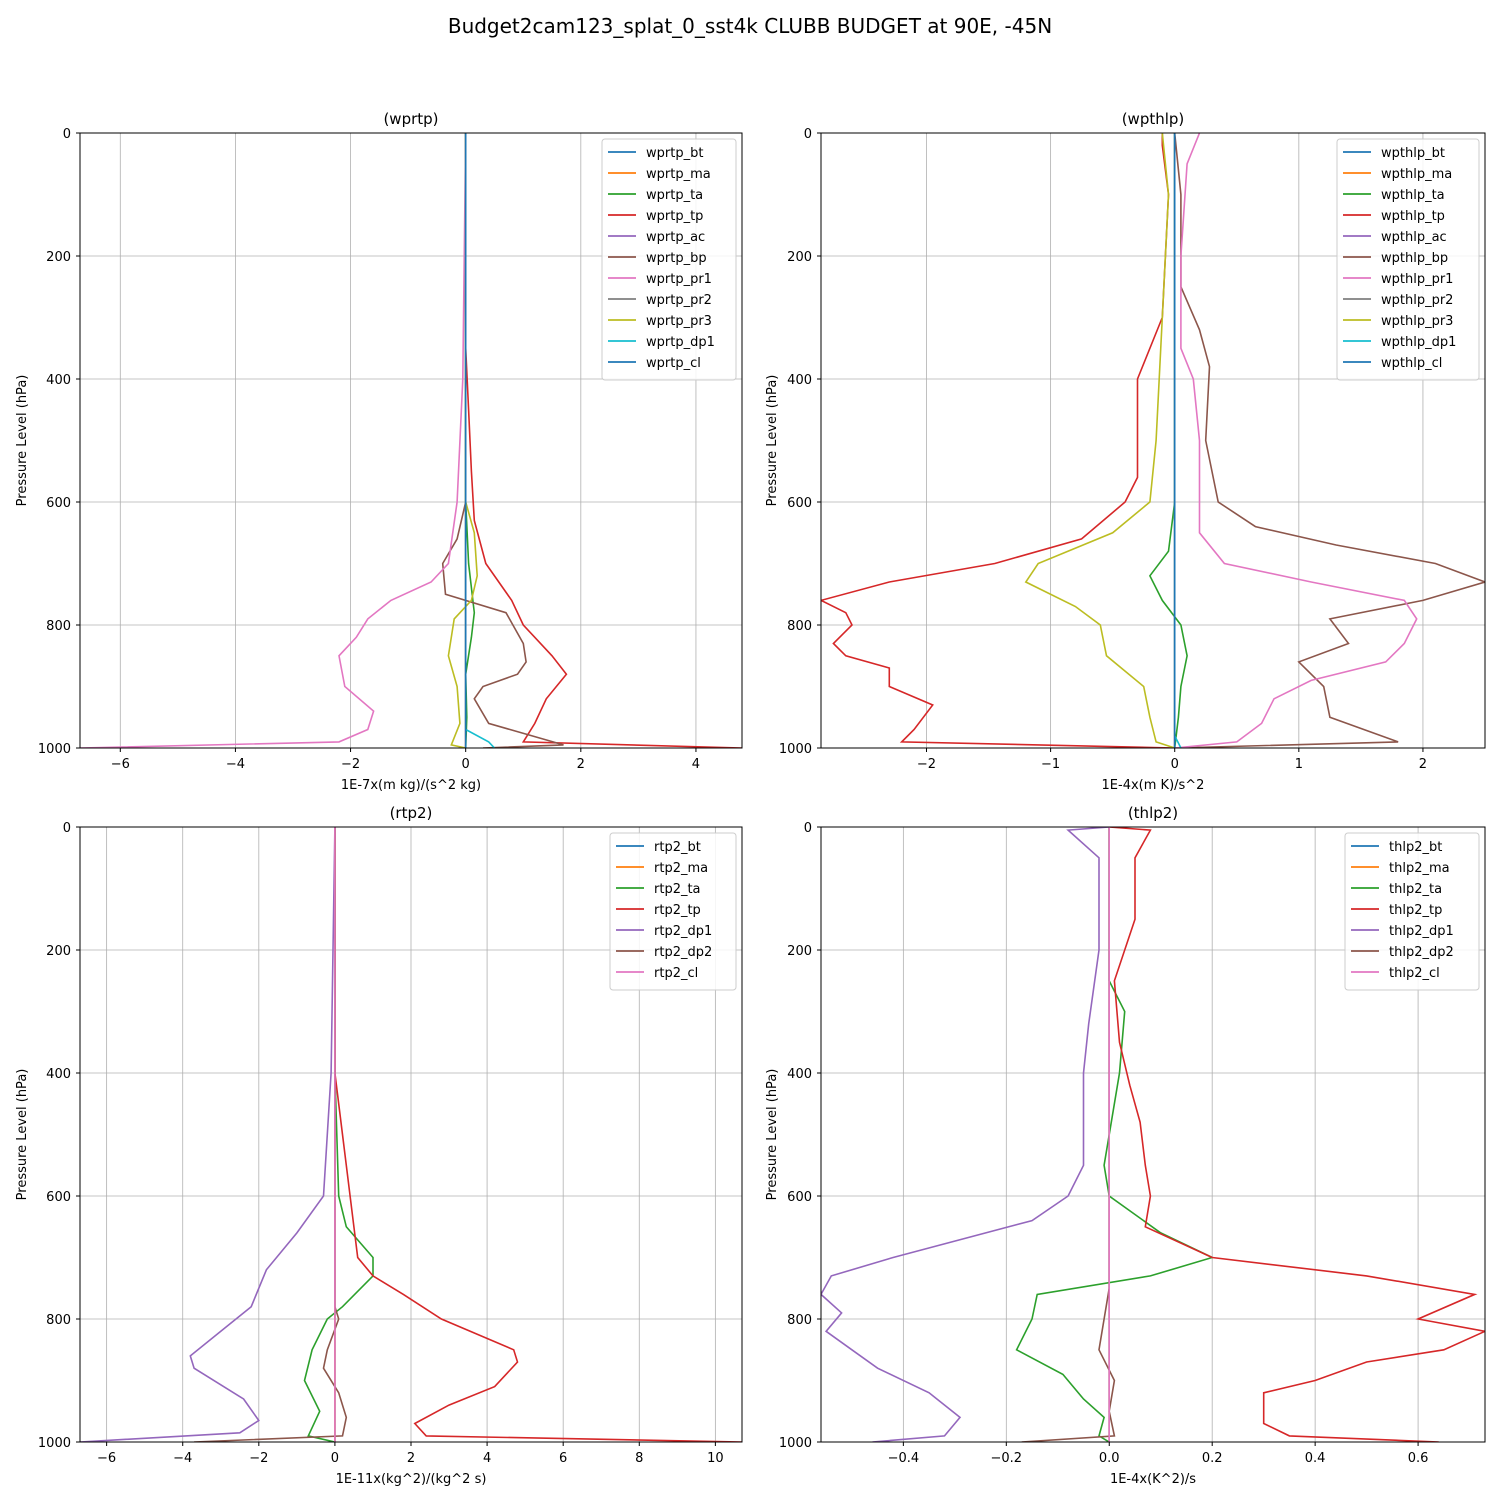  I want to click on x-axis-label: 1E-4x(K^2)/s, so click(1153, 1479).